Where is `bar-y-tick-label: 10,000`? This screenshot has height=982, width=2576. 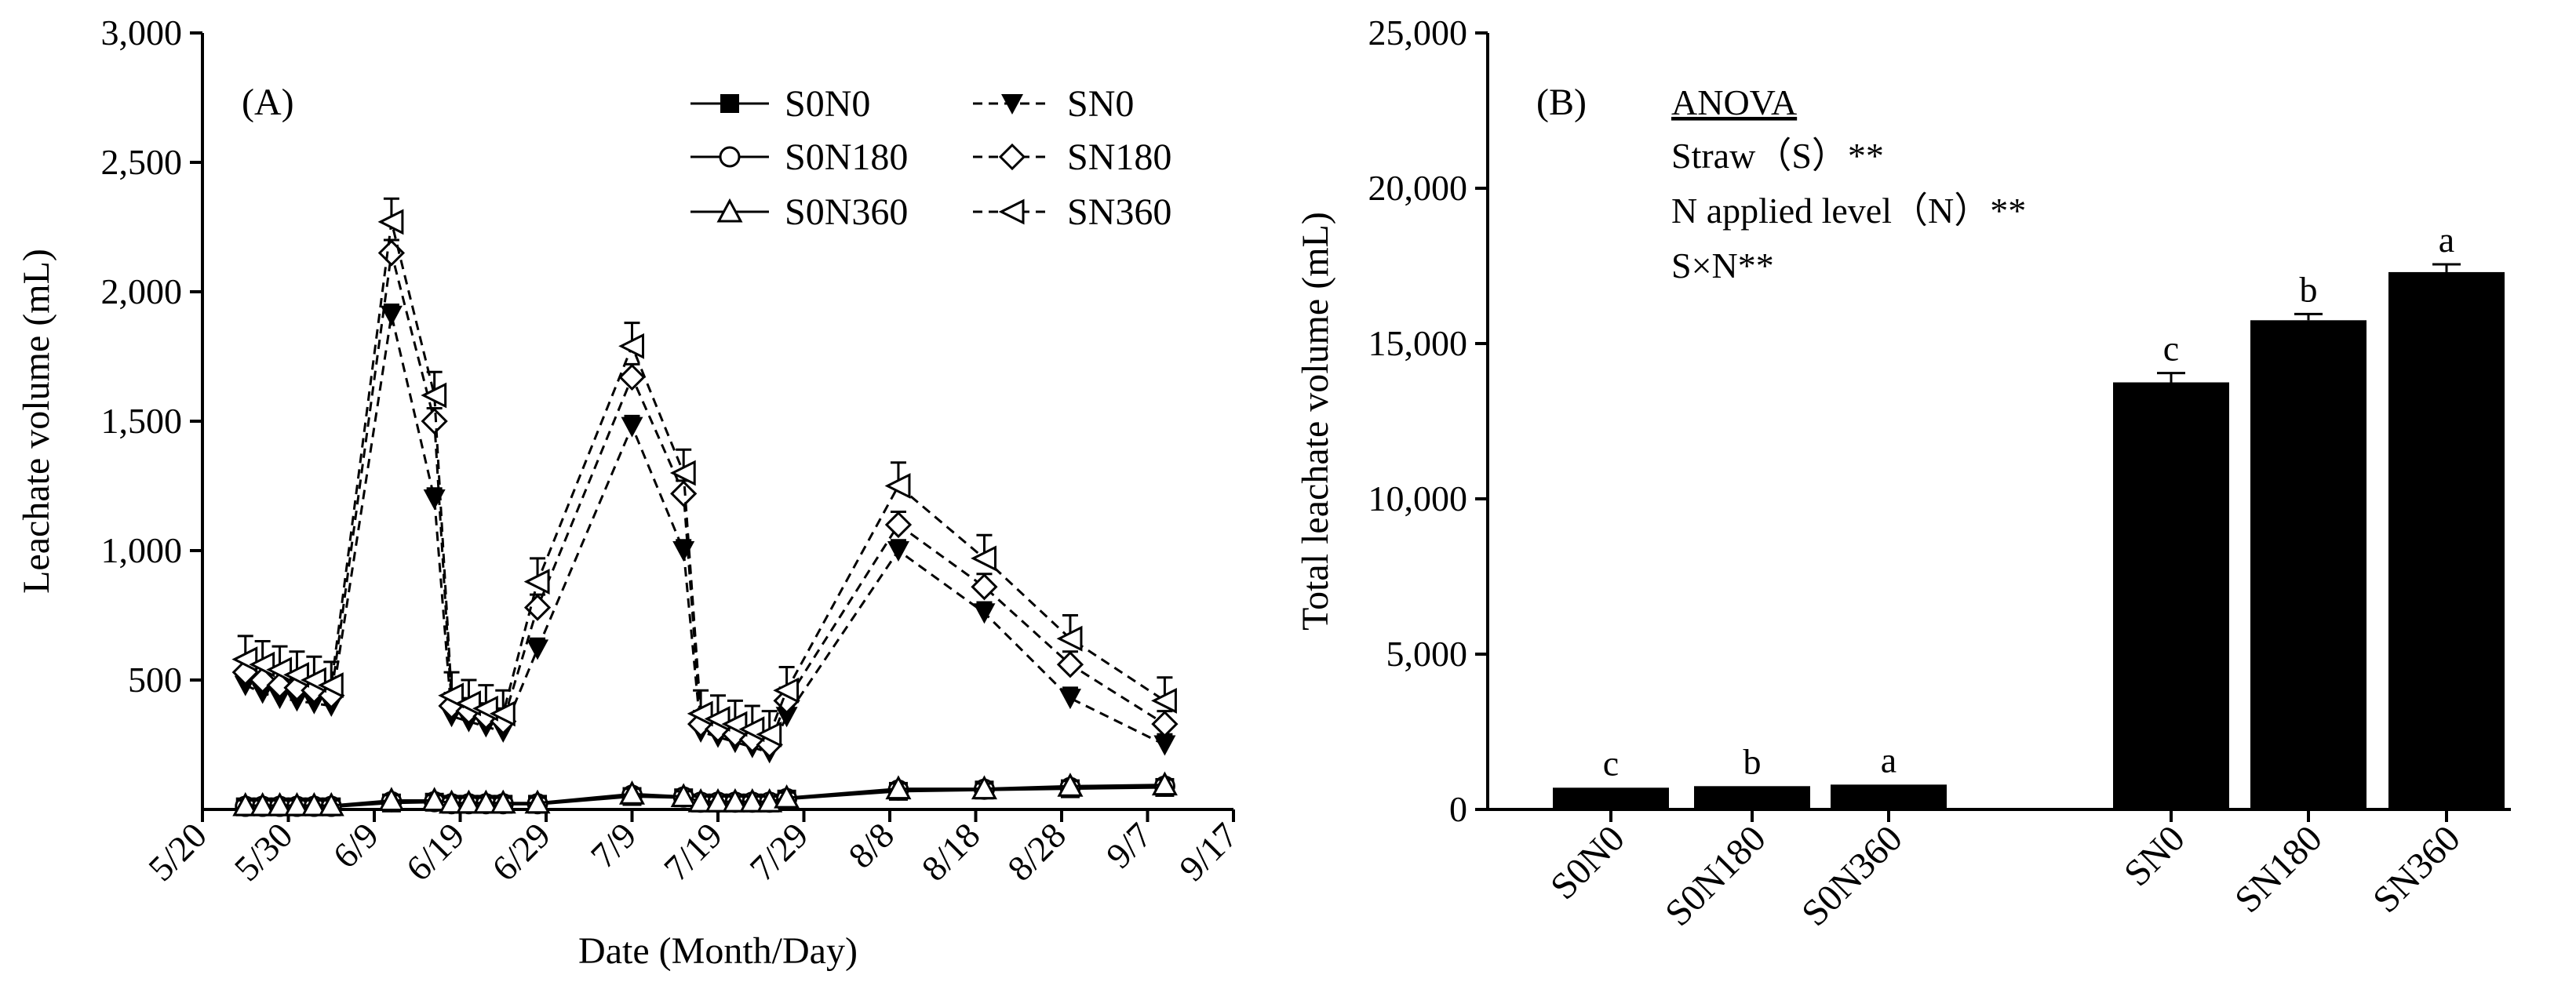
bar-y-tick-label: 10,000 is located at coordinates (1418, 498).